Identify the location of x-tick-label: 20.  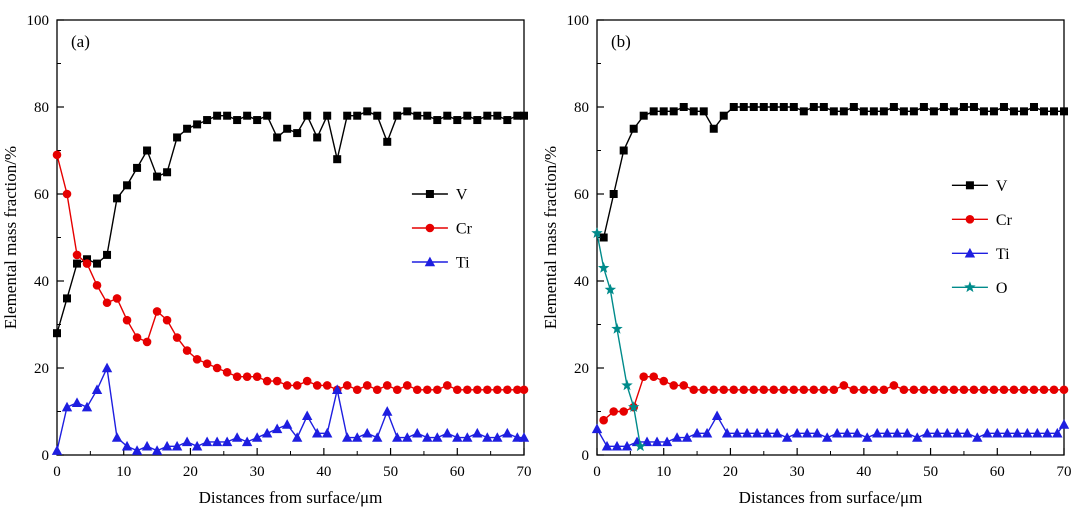
(190, 472).